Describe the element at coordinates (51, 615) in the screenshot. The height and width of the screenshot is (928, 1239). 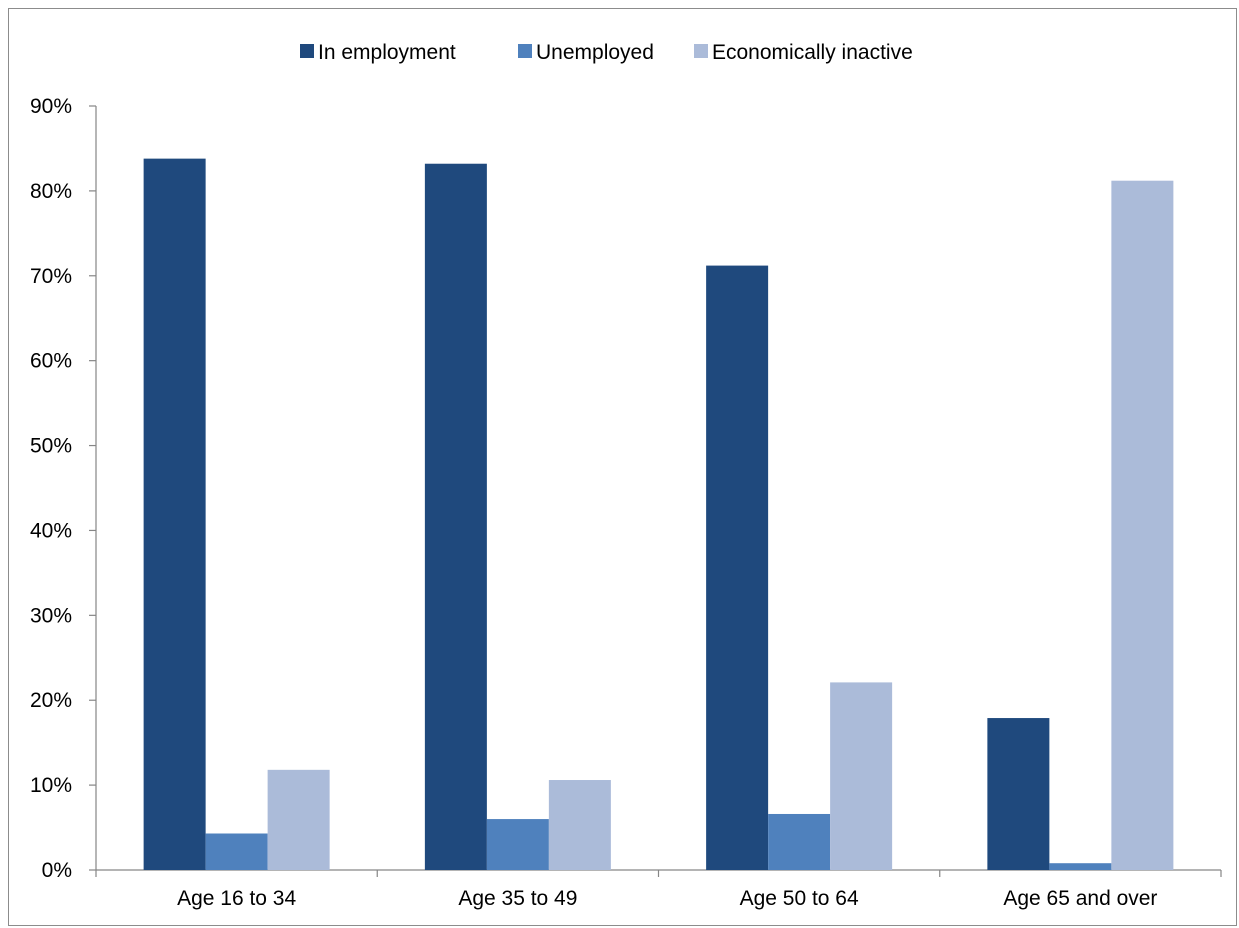
I see `y-tick-label: 30%` at that location.